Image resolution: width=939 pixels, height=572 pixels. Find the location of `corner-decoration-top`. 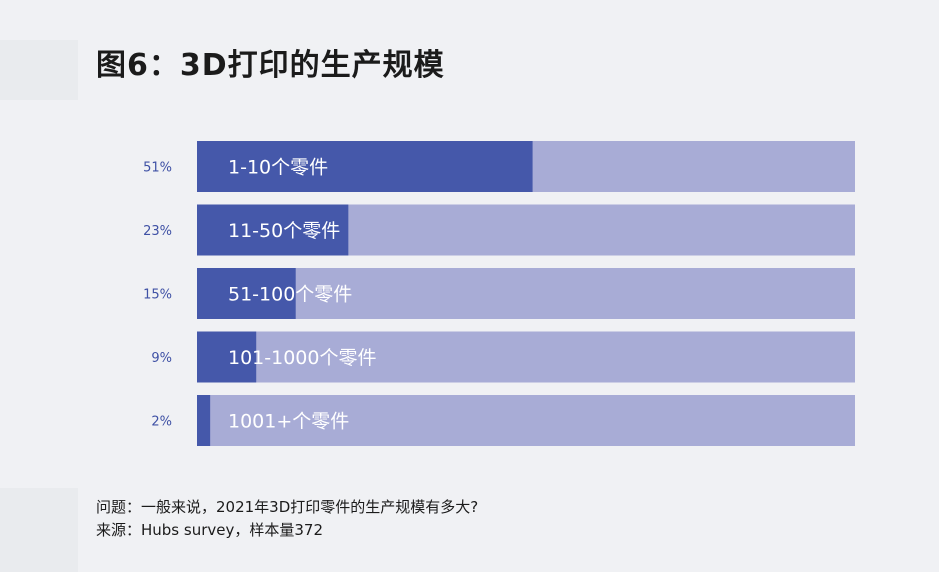

corner-decoration-top is located at coordinates (39, 70).